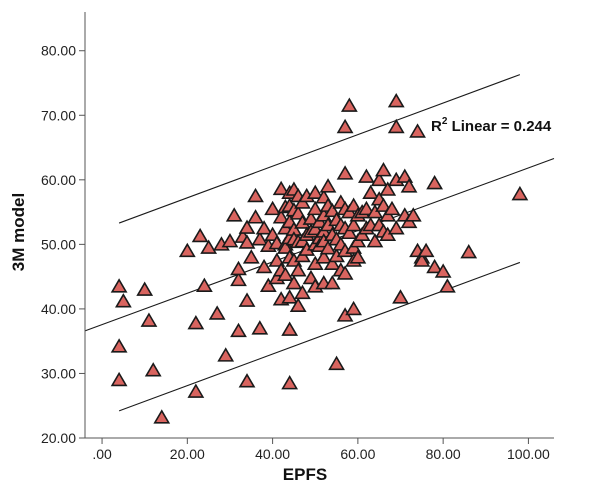 This screenshot has height=487, width=606. I want to click on x-ticks: .00 20.00 40.00 60.00 80.00 100.00, so click(321, 450).